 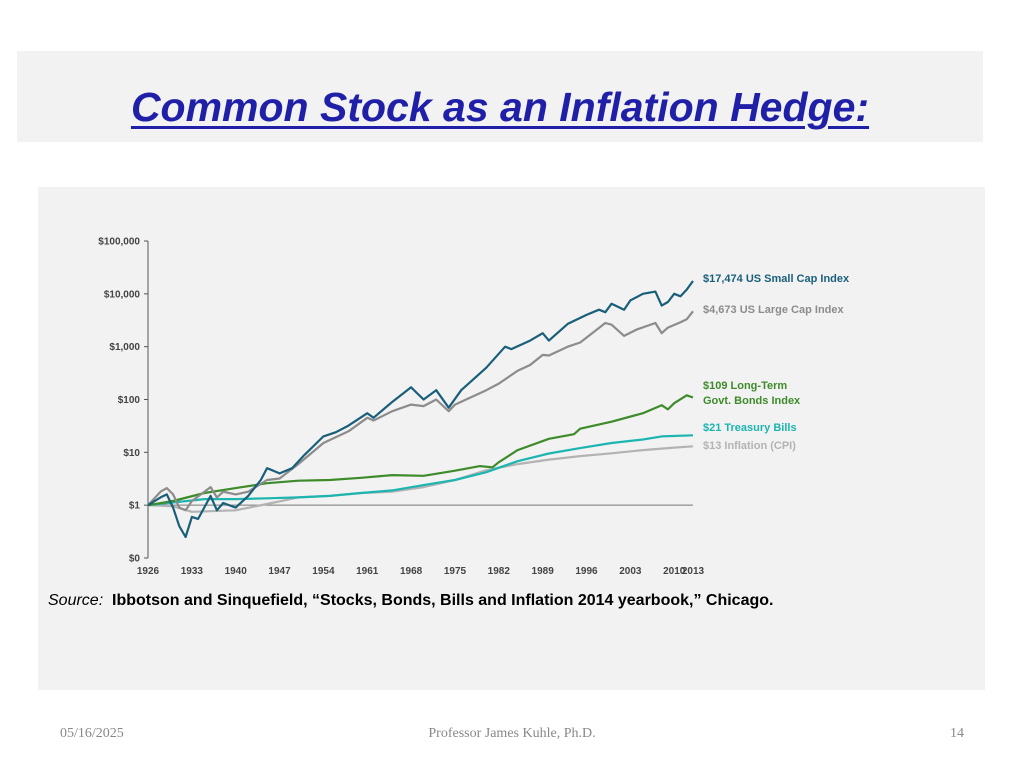 I want to click on series-label: $13 Inflation (CPI), so click(x=749, y=446).